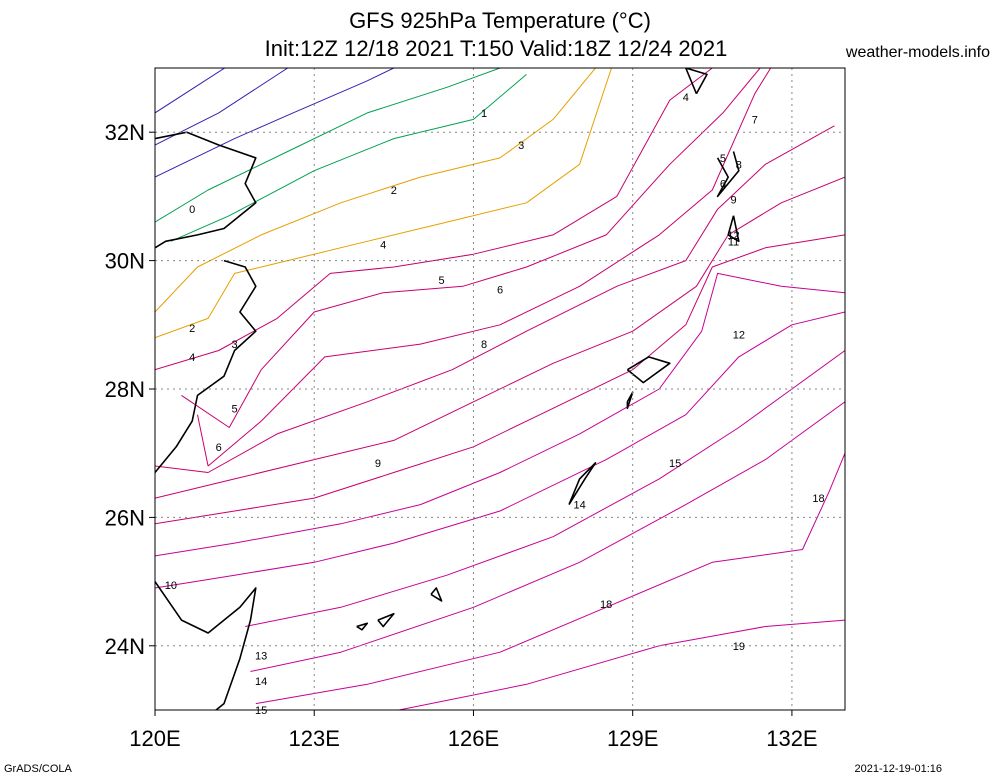 The height and width of the screenshot is (779, 1000). Describe the element at coordinates (898, 769) in the screenshot. I see `footer-timestamp: 2021-12-19-01:16` at that location.